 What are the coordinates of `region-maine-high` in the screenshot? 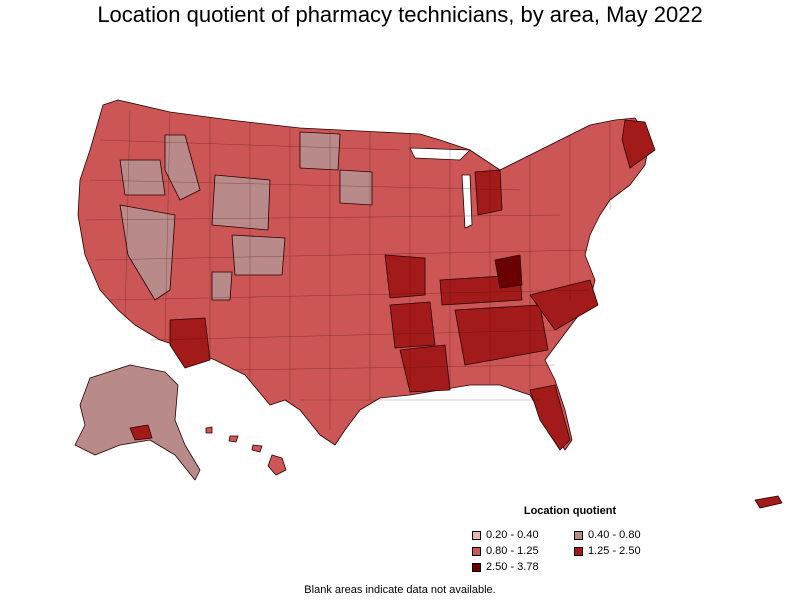 It's located at (638, 144).